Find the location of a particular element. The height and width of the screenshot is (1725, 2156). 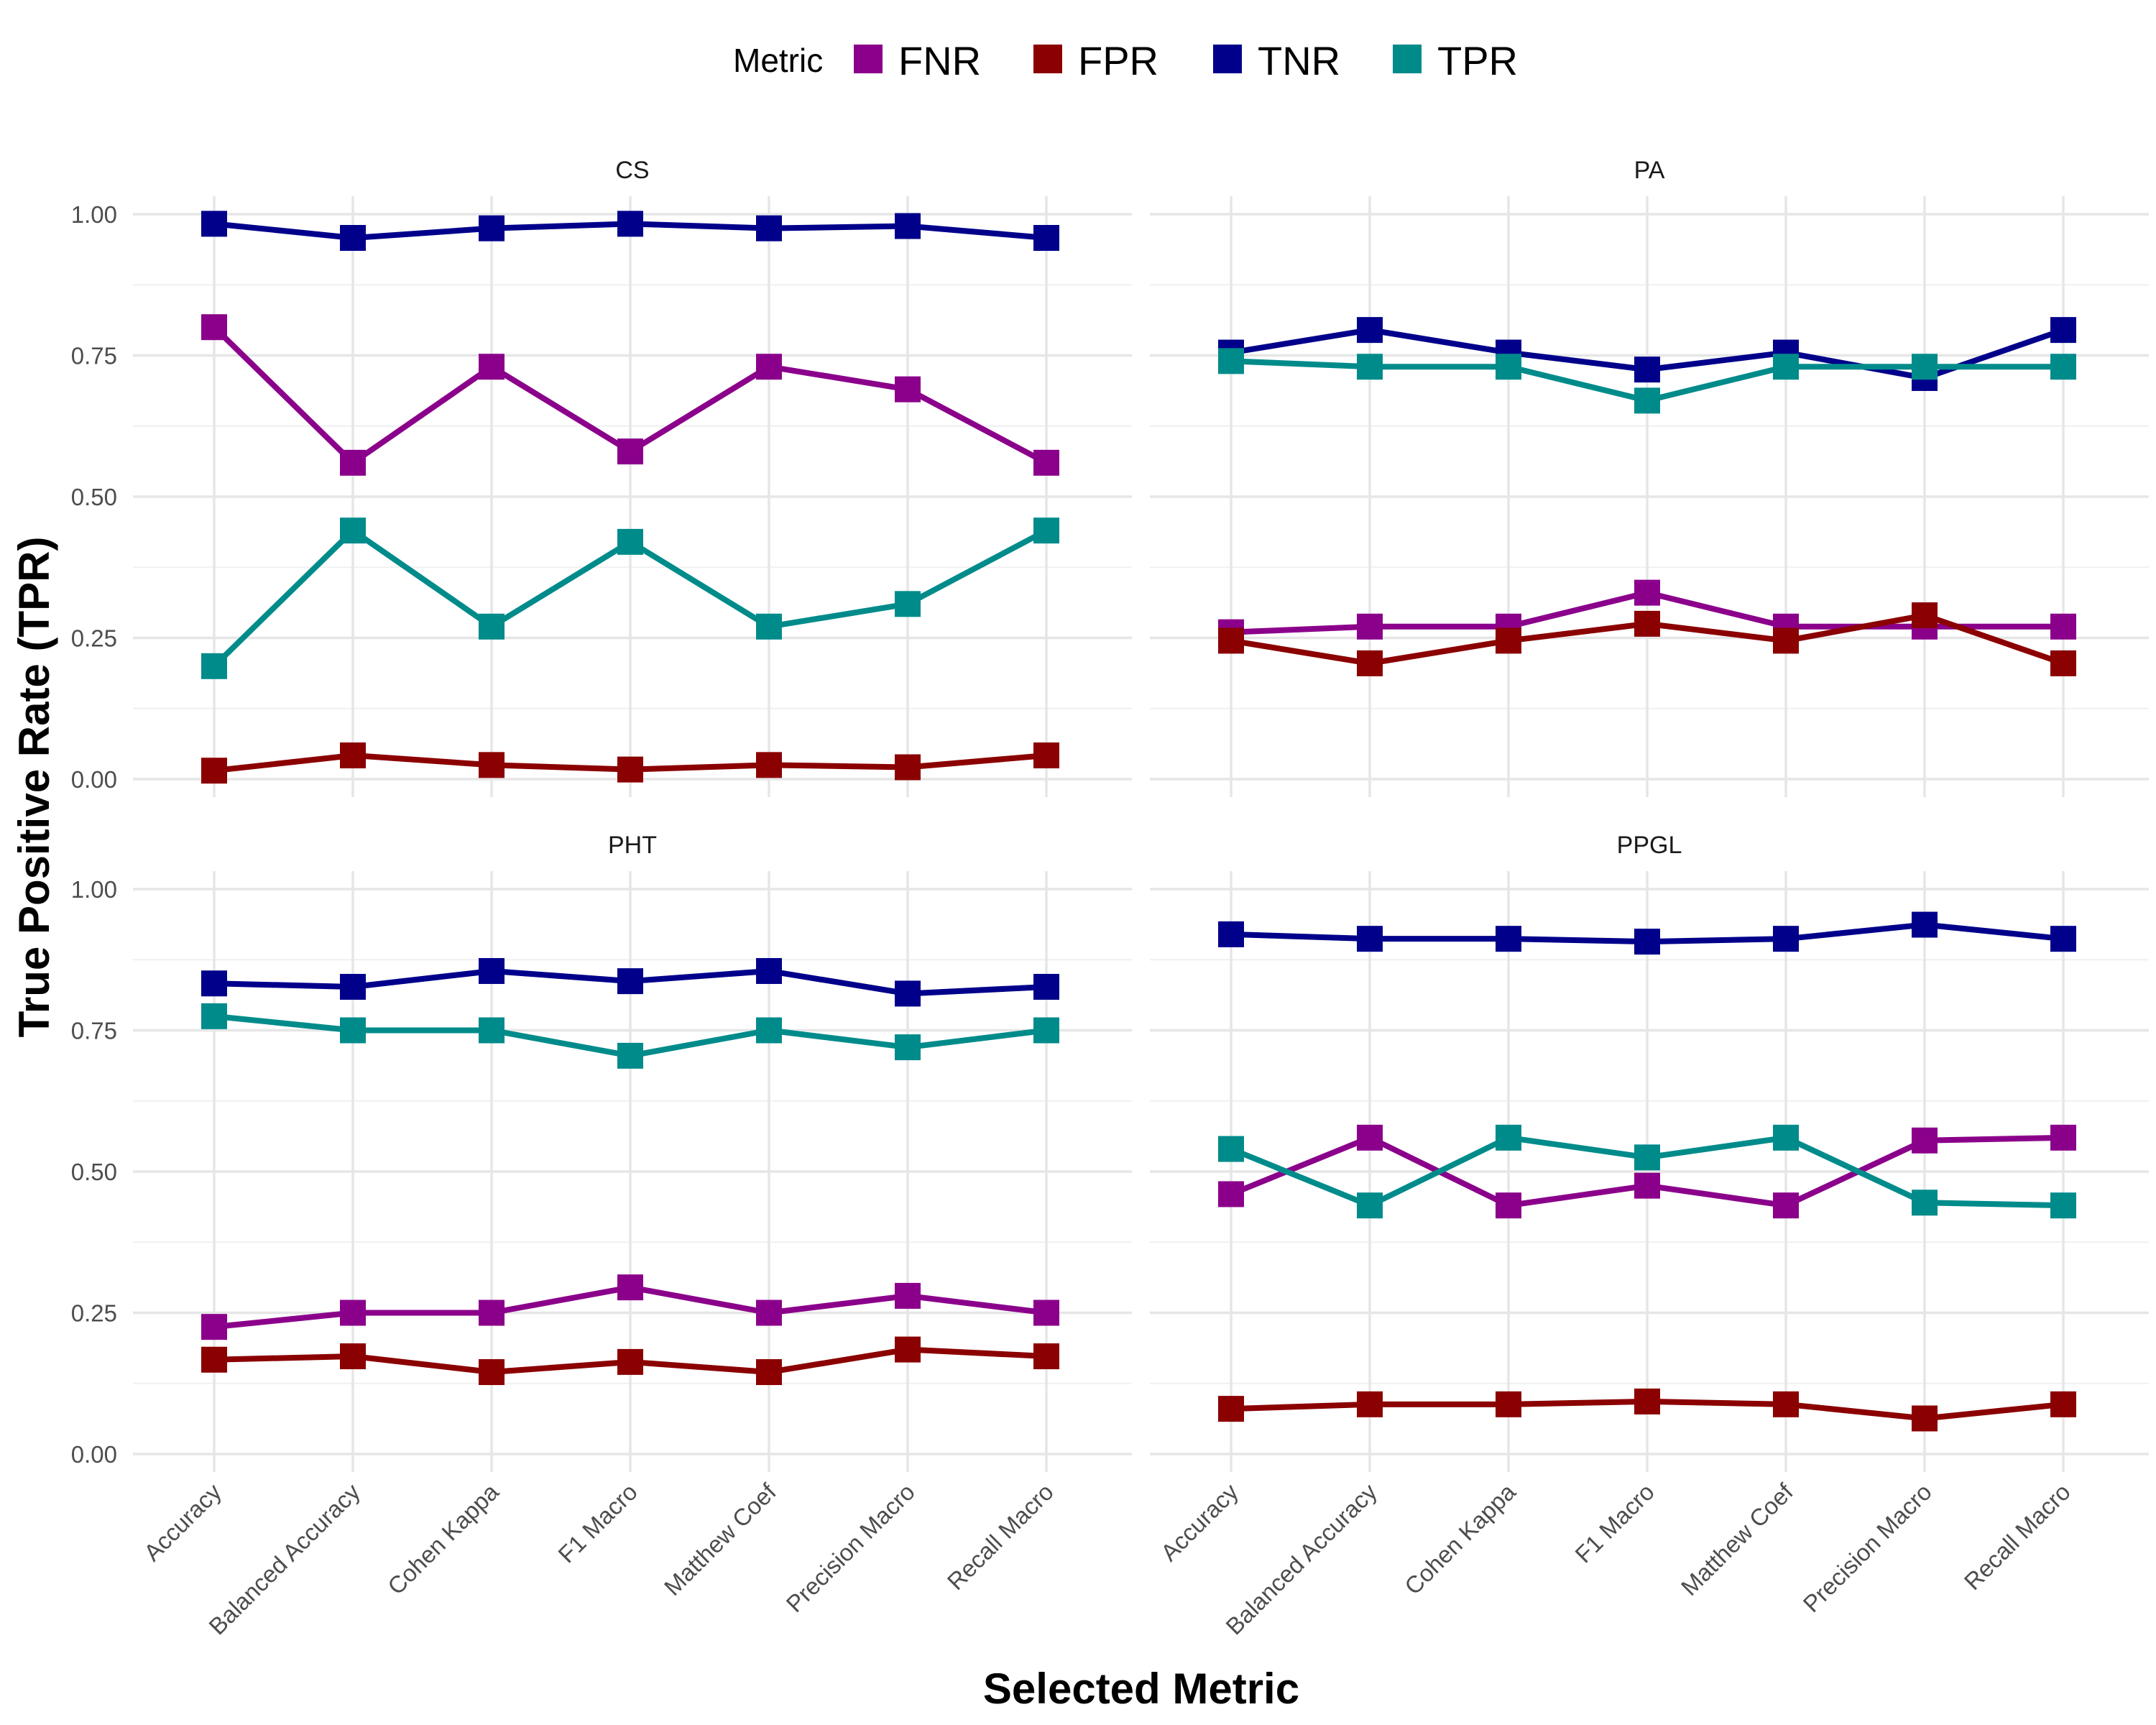

panel-title-pht: PHT is located at coordinates (632, 845).